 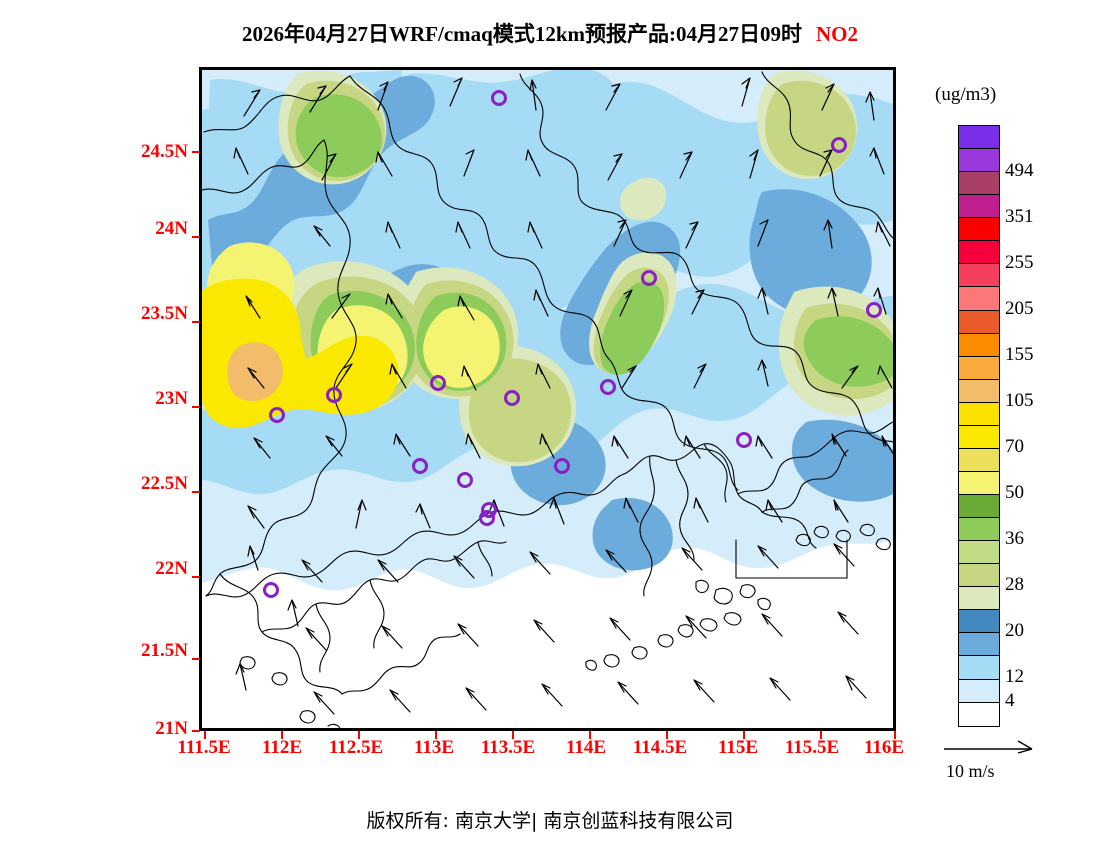 What do you see at coordinates (884, 747) in the screenshot?
I see `x-axis-label: 116E` at bounding box center [884, 747].